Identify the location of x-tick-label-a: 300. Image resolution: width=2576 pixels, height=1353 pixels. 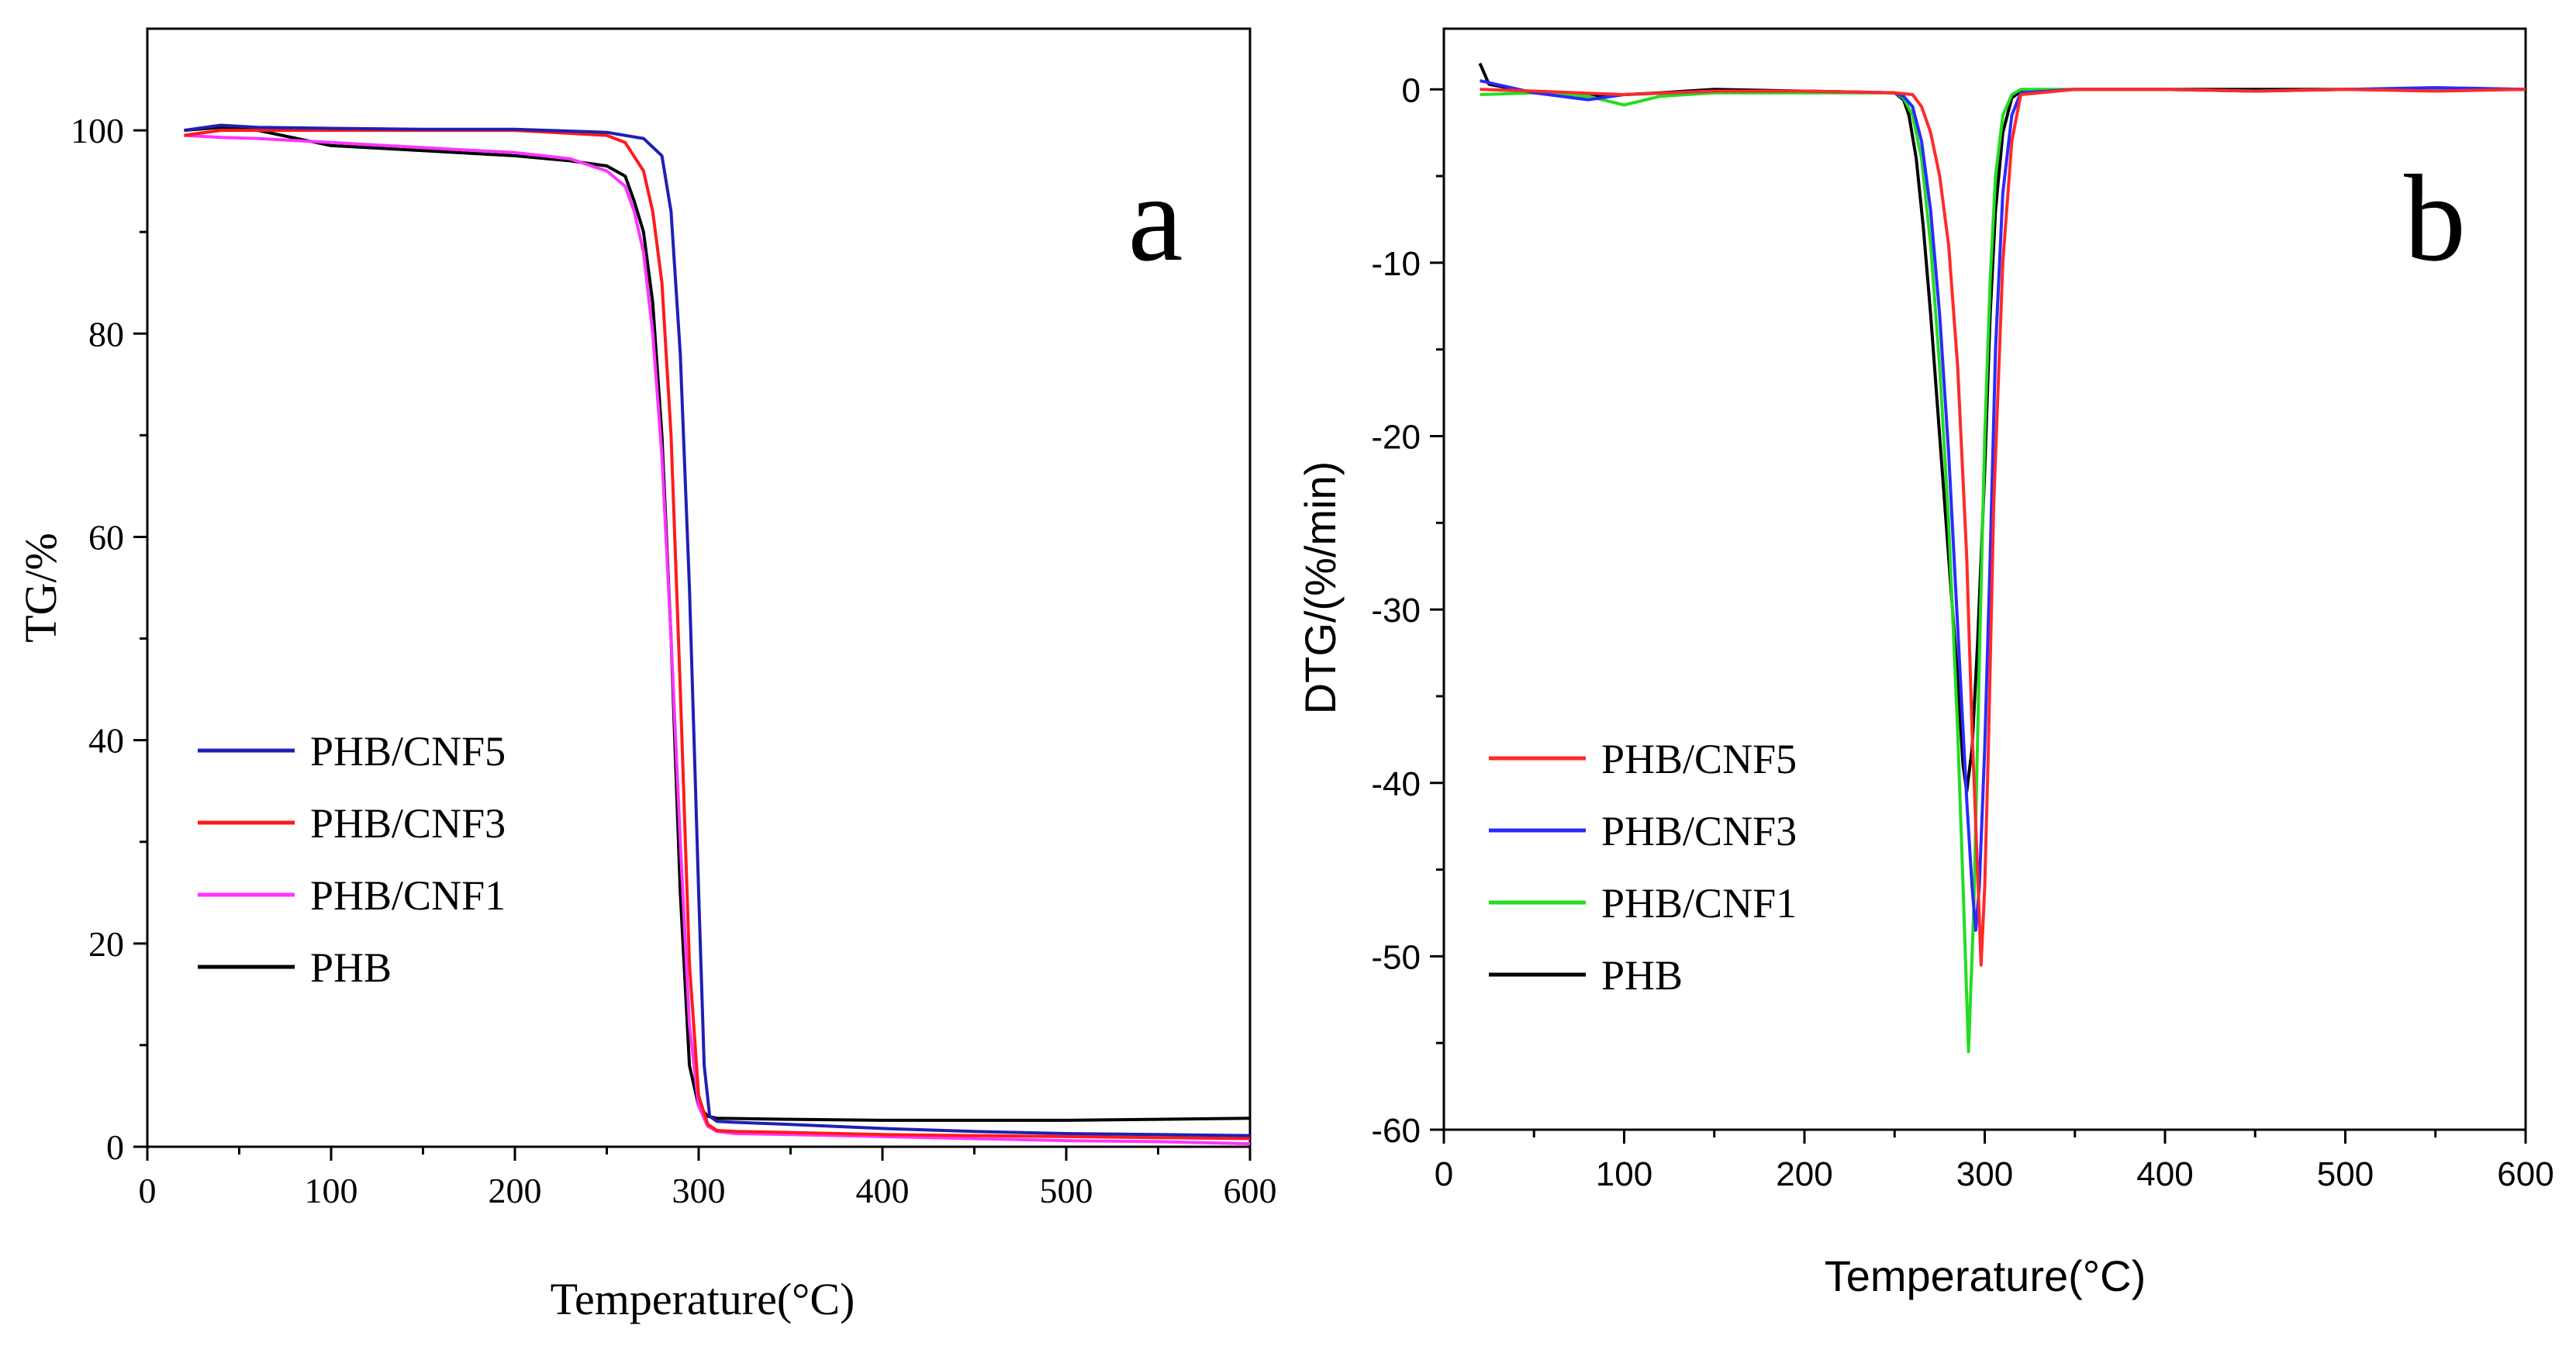
(699, 1191).